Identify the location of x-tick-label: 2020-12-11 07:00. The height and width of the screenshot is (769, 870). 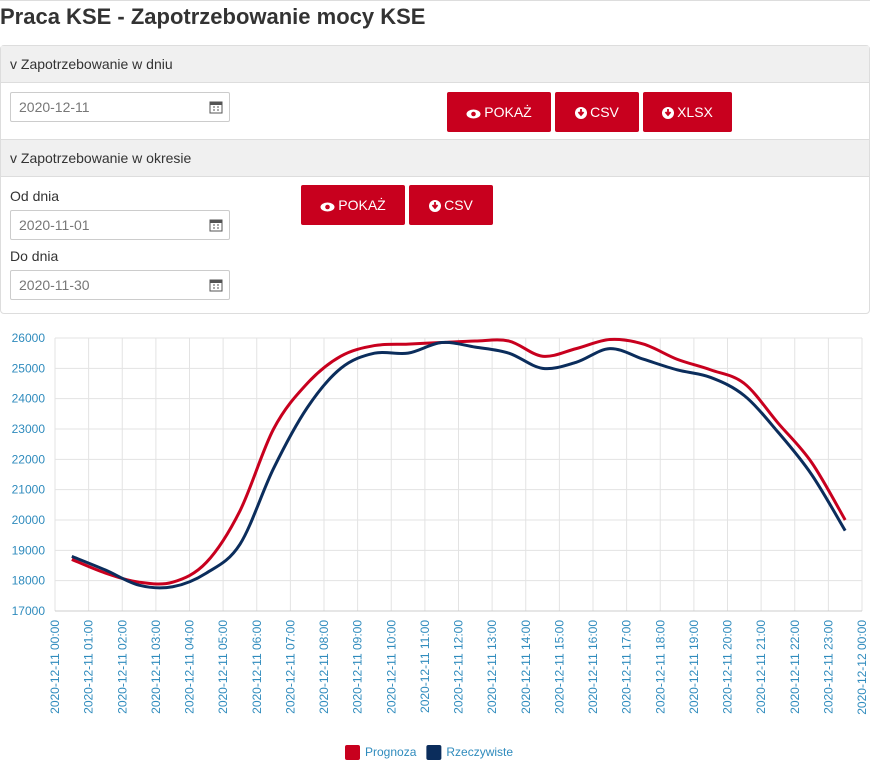
(290, 667).